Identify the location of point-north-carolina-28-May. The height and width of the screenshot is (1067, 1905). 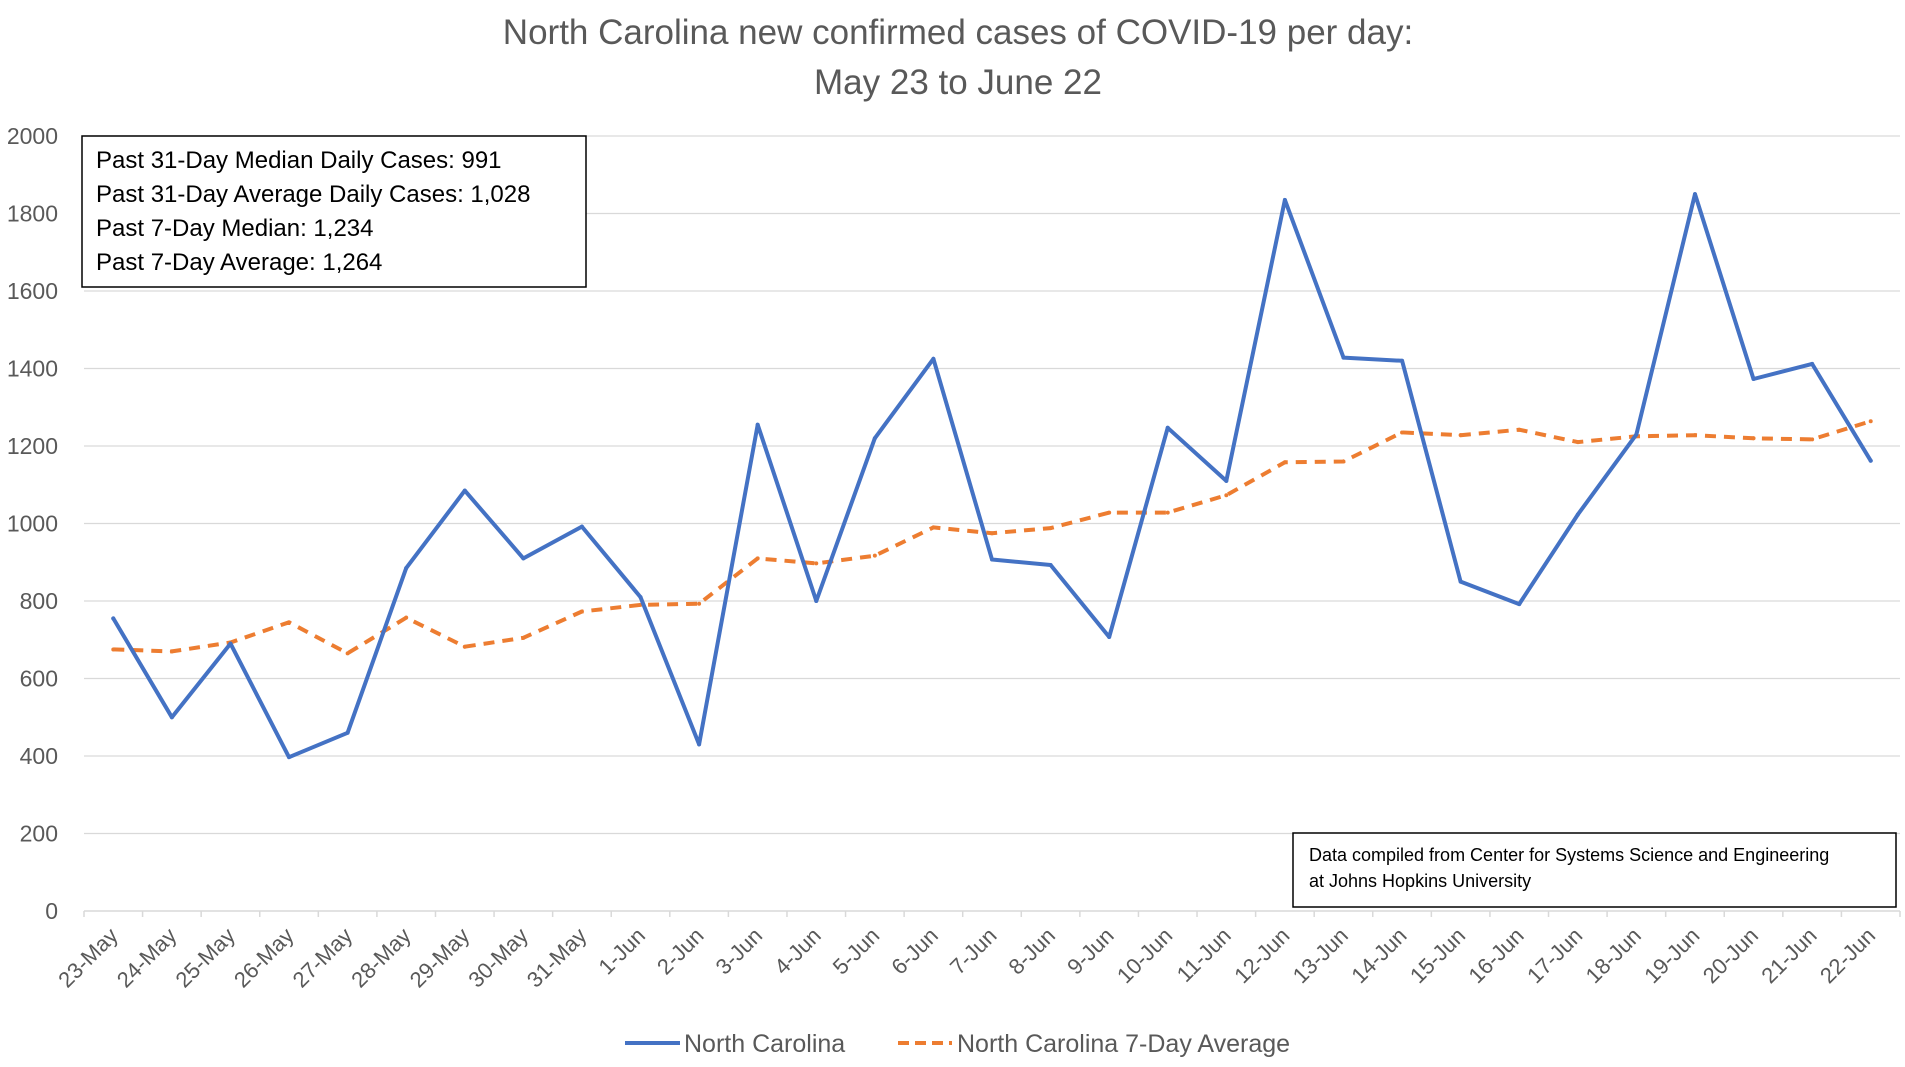
(406, 568).